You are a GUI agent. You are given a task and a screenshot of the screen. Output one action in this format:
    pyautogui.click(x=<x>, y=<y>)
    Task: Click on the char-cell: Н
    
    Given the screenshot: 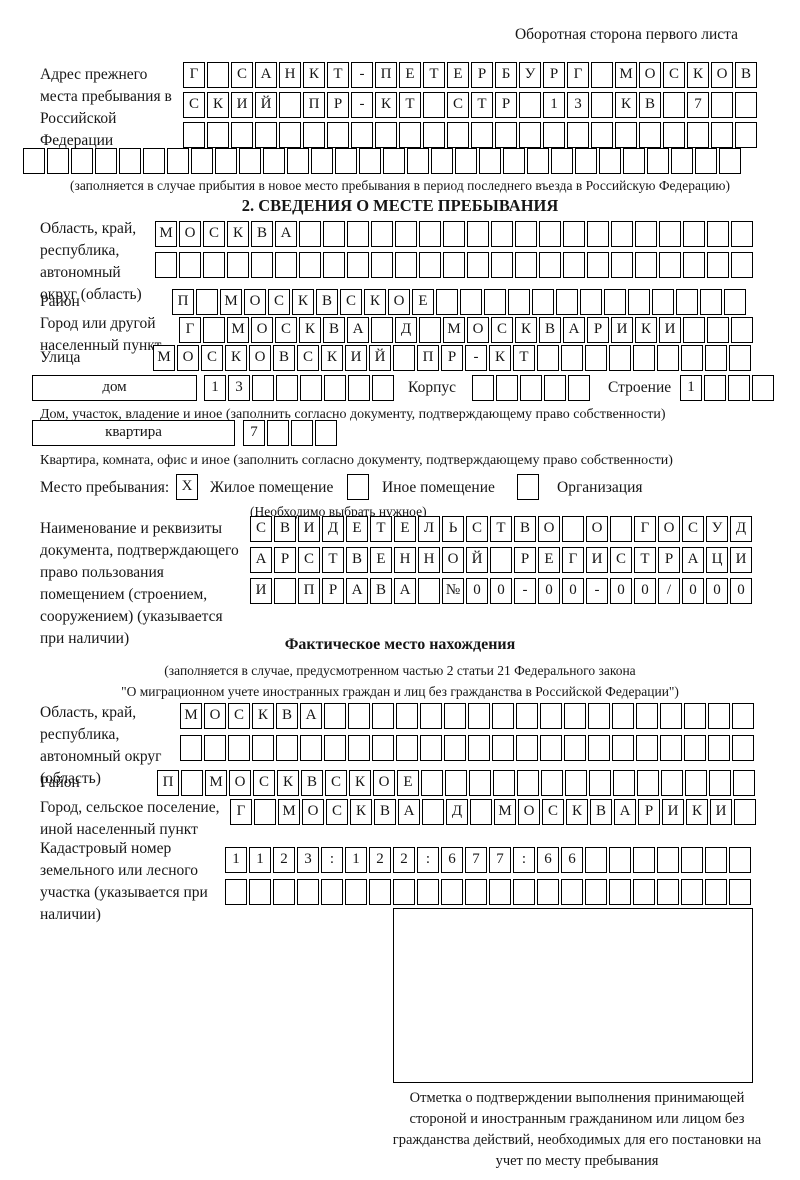 What is the action you would take?
    pyautogui.click(x=405, y=560)
    